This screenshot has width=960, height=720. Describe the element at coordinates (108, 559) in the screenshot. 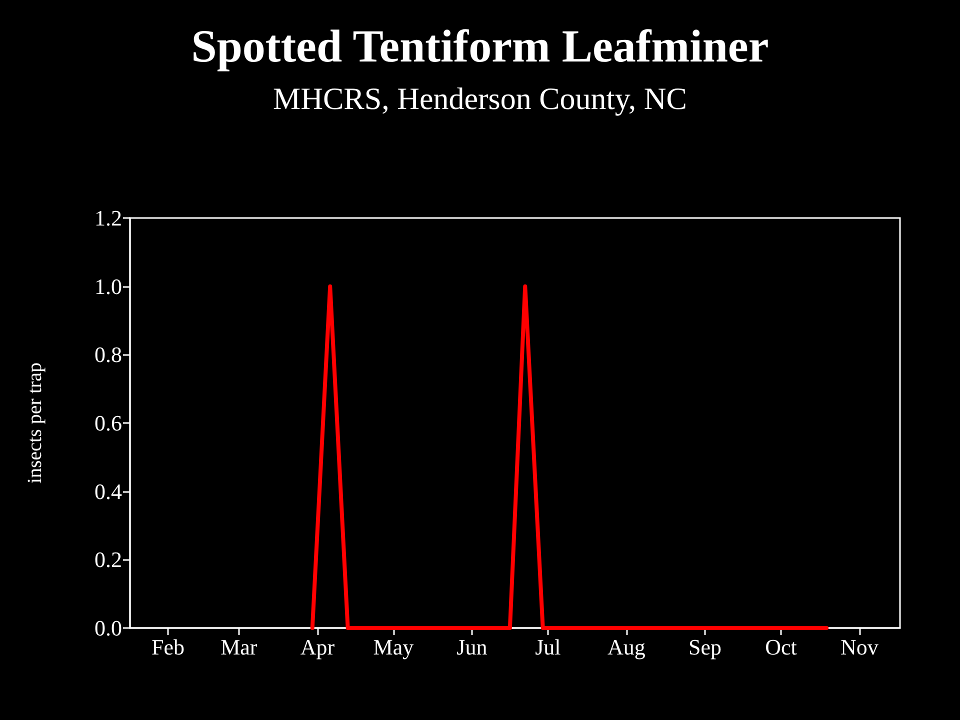

I see `y-tick-label: 0.2` at that location.